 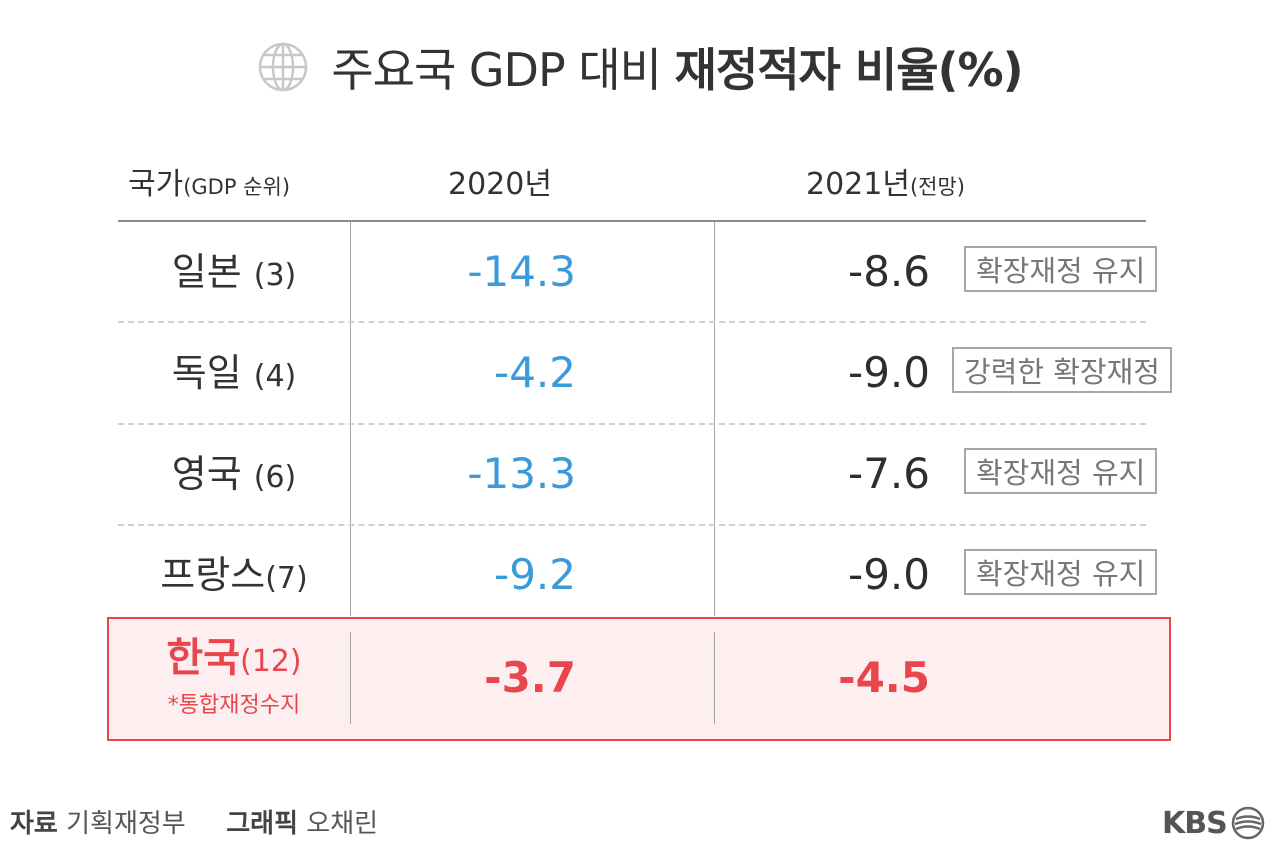 I want to click on table-row: 프랑스(7) -9.2 -9.0 확장재정 유지, so click(x=640, y=575).